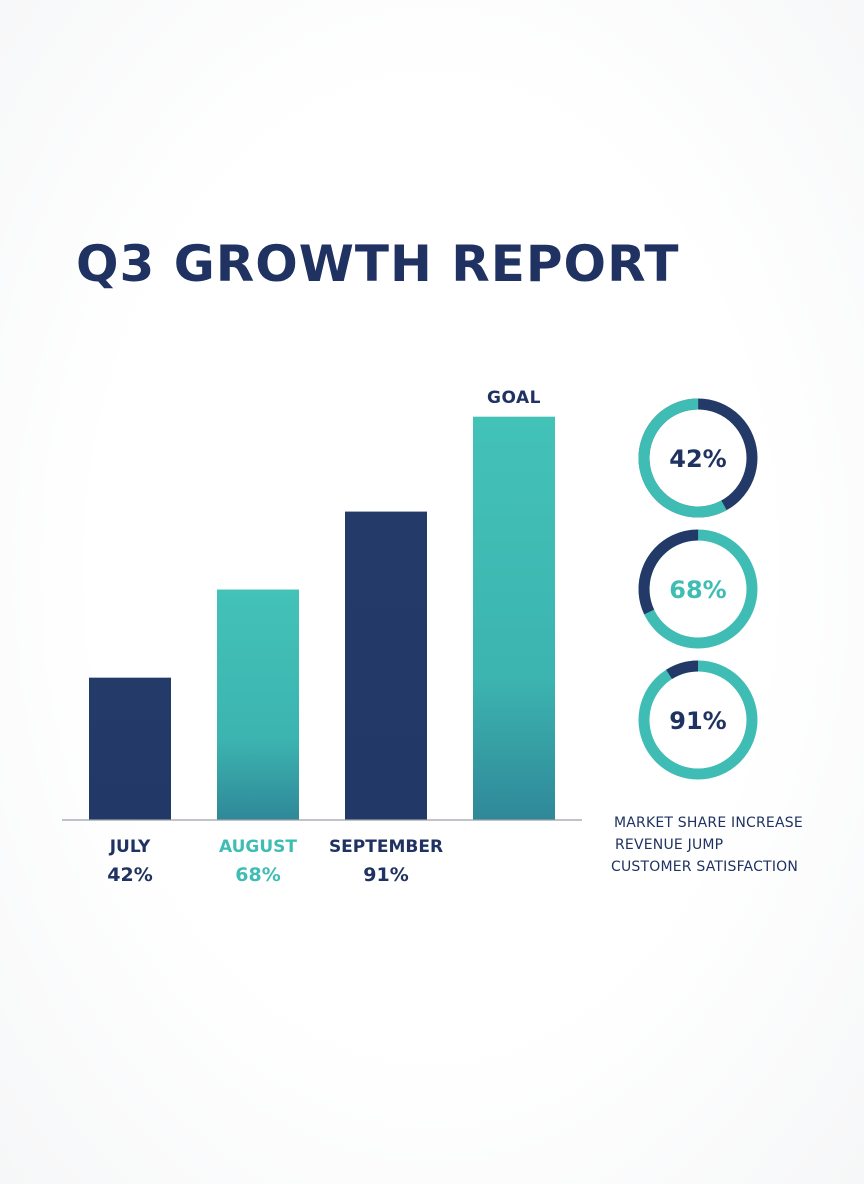  I want to click on donut-label: 91%, so click(697, 721).